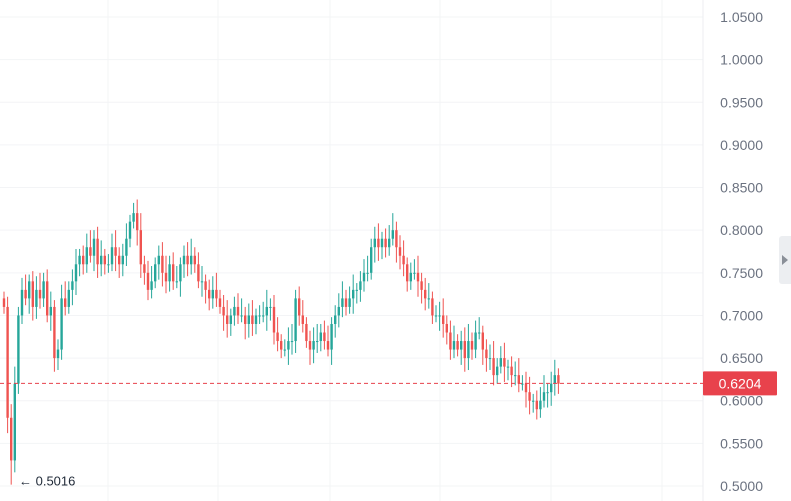  Describe the element at coordinates (741, 273) in the screenshot. I see `y-tick-label: 0.7500` at that location.